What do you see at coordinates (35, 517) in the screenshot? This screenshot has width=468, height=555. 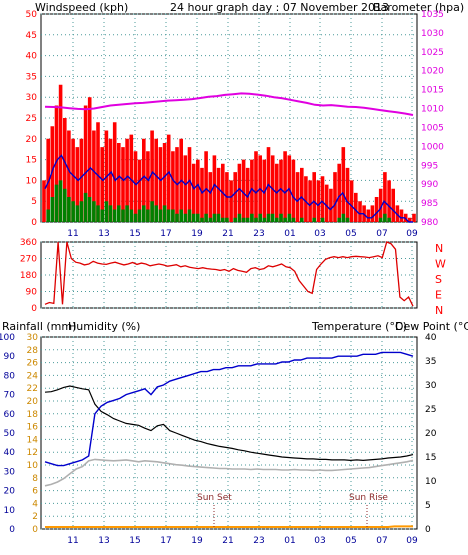 I see `rainfall-y-tick-label: 2` at bounding box center [35, 517].